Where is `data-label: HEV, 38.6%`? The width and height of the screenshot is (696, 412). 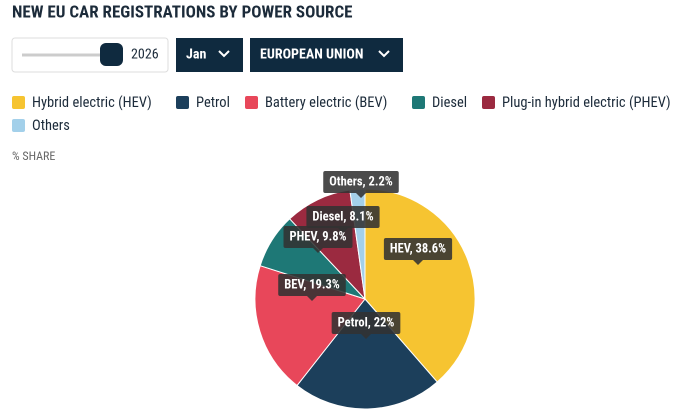
data-label: HEV, 38.6% is located at coordinates (418, 251).